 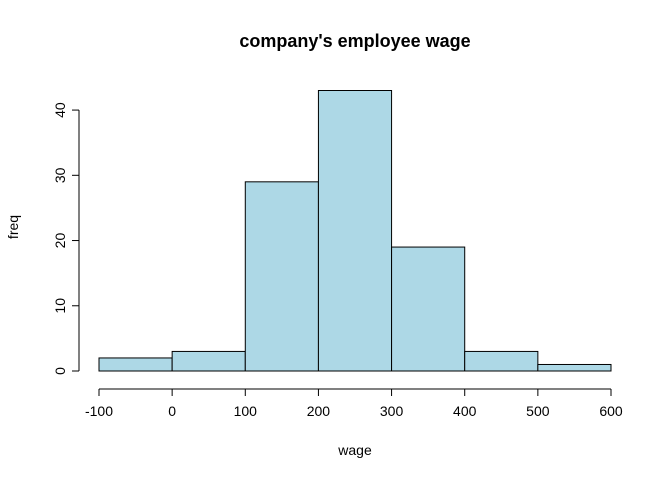 What do you see at coordinates (13, 227) in the screenshot?
I see `y-axis-label: freq` at bounding box center [13, 227].